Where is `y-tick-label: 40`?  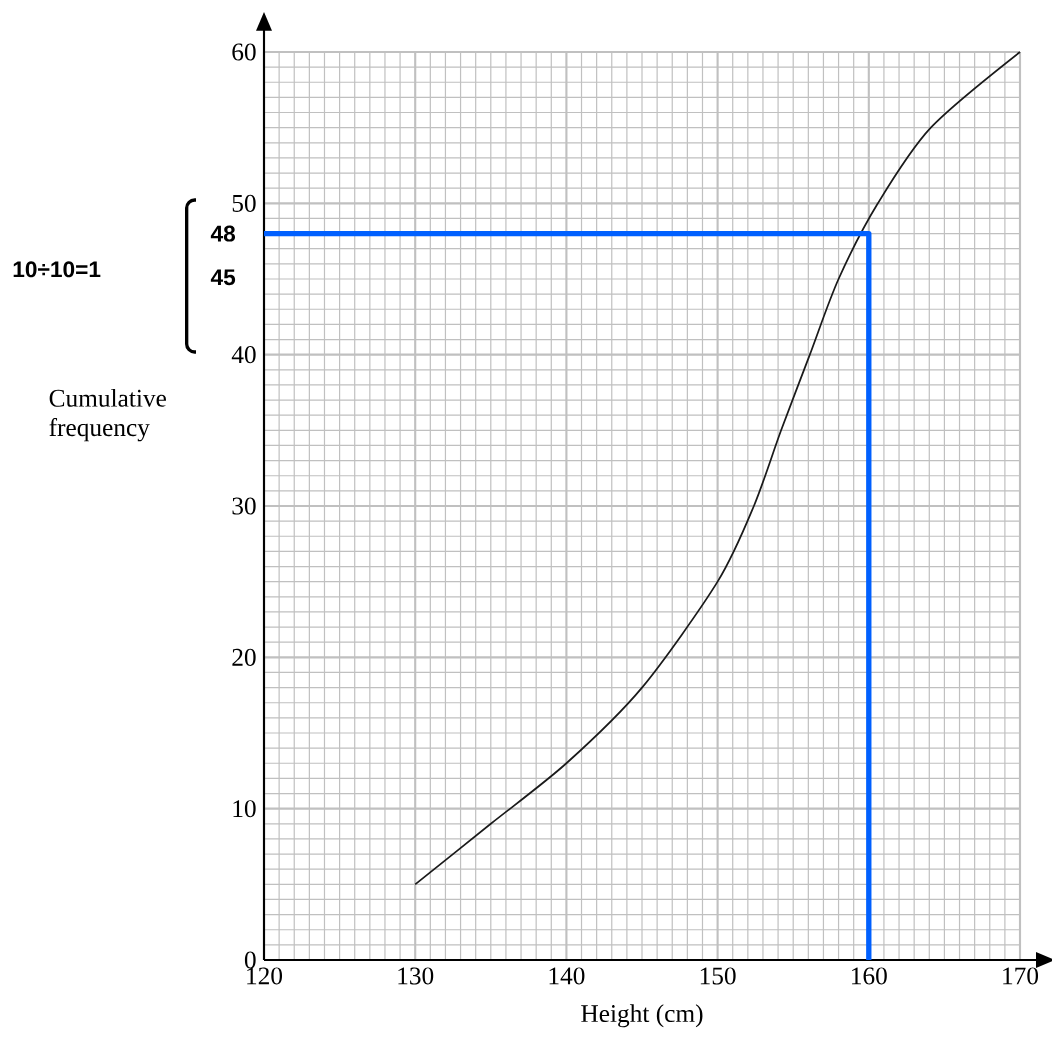 y-tick-label: 40 is located at coordinates (243, 355).